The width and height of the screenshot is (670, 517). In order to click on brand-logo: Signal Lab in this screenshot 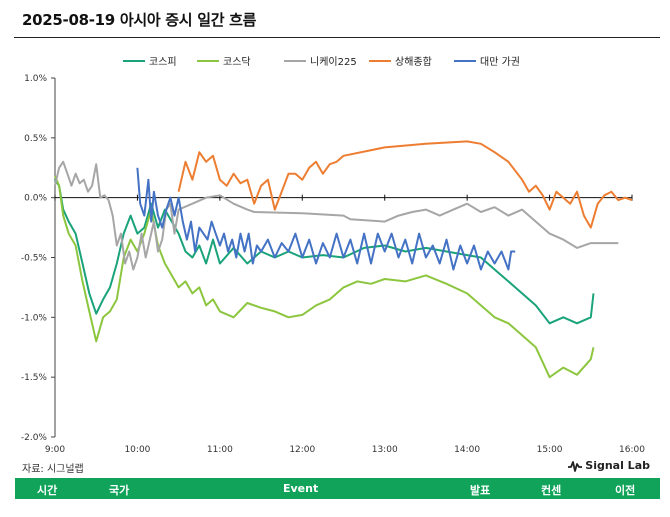, I will do `click(609, 465)`.